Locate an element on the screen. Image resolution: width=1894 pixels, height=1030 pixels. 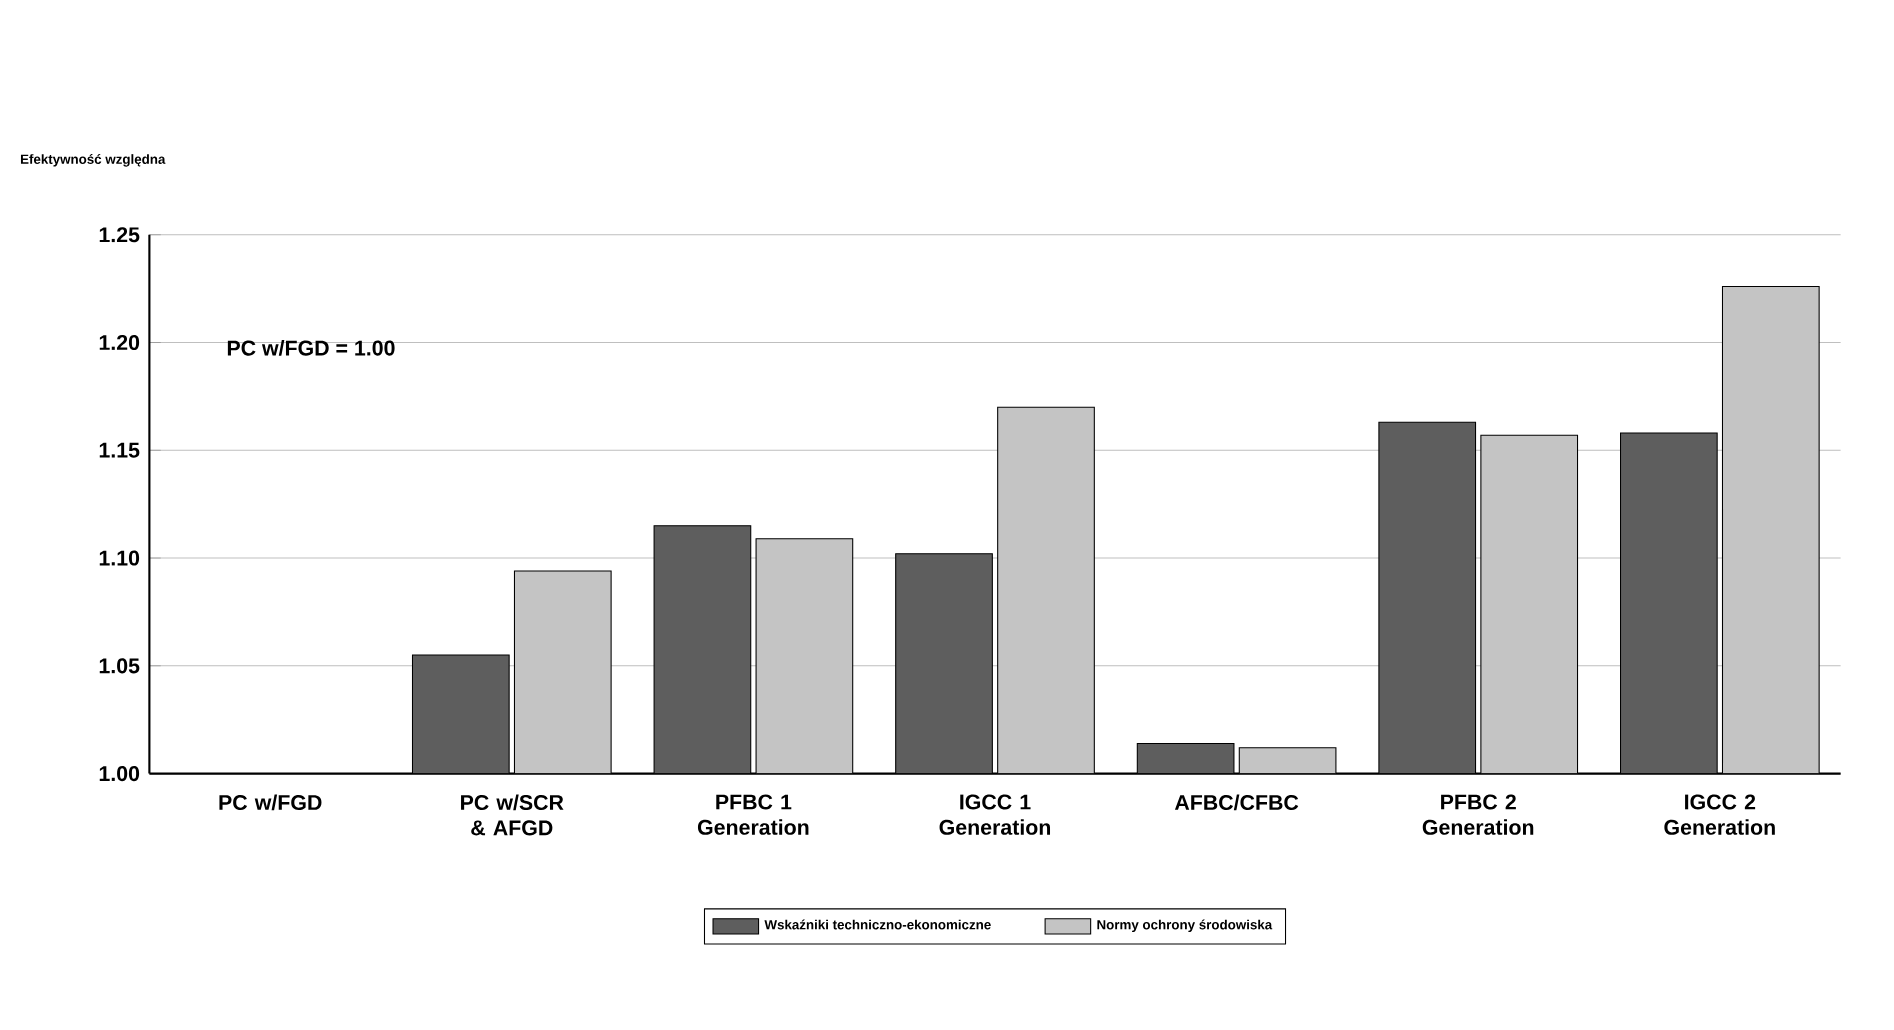
y-tick-label: 1.20 is located at coordinates (119, 343).